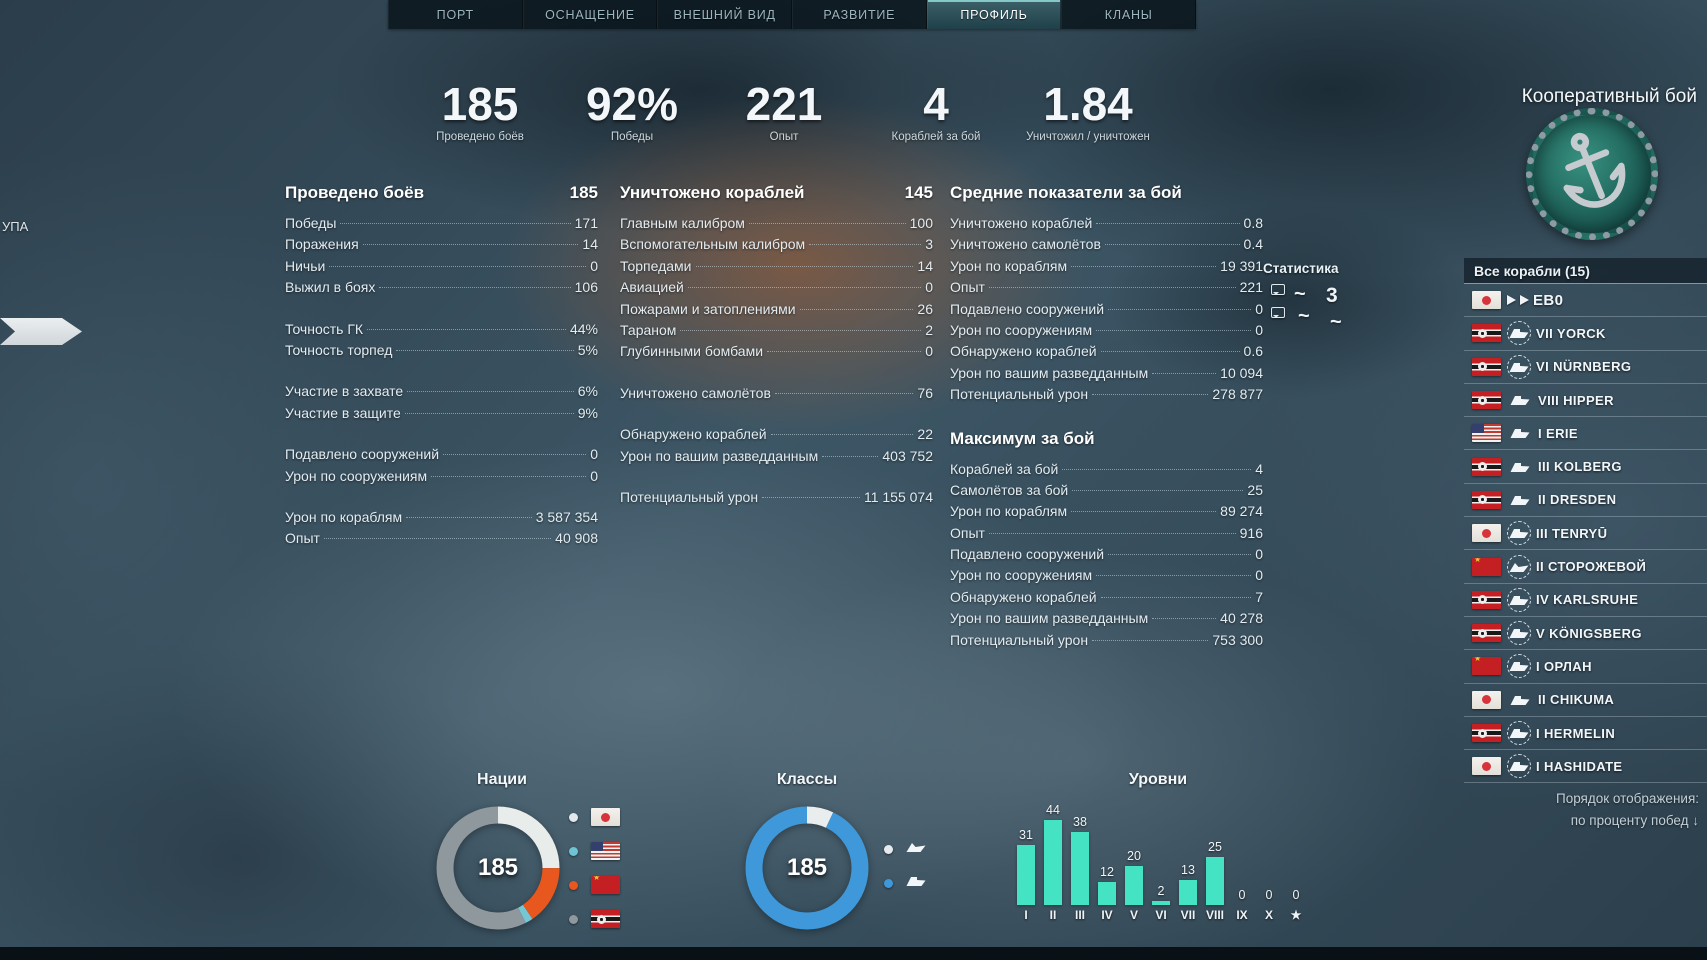 This screenshot has width=1707, height=960. What do you see at coordinates (1106, 246) in the screenshot?
I see `stat-row: Уничтожено самолётов 0.4` at bounding box center [1106, 246].